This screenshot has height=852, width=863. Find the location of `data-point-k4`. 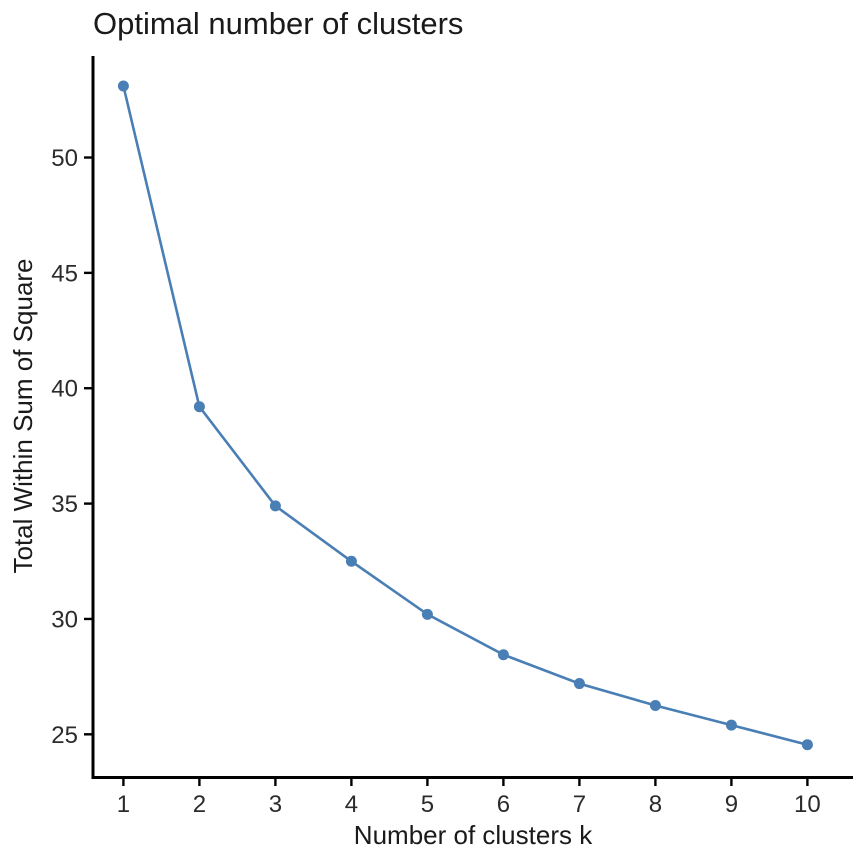

data-point-k4 is located at coordinates (351, 561).